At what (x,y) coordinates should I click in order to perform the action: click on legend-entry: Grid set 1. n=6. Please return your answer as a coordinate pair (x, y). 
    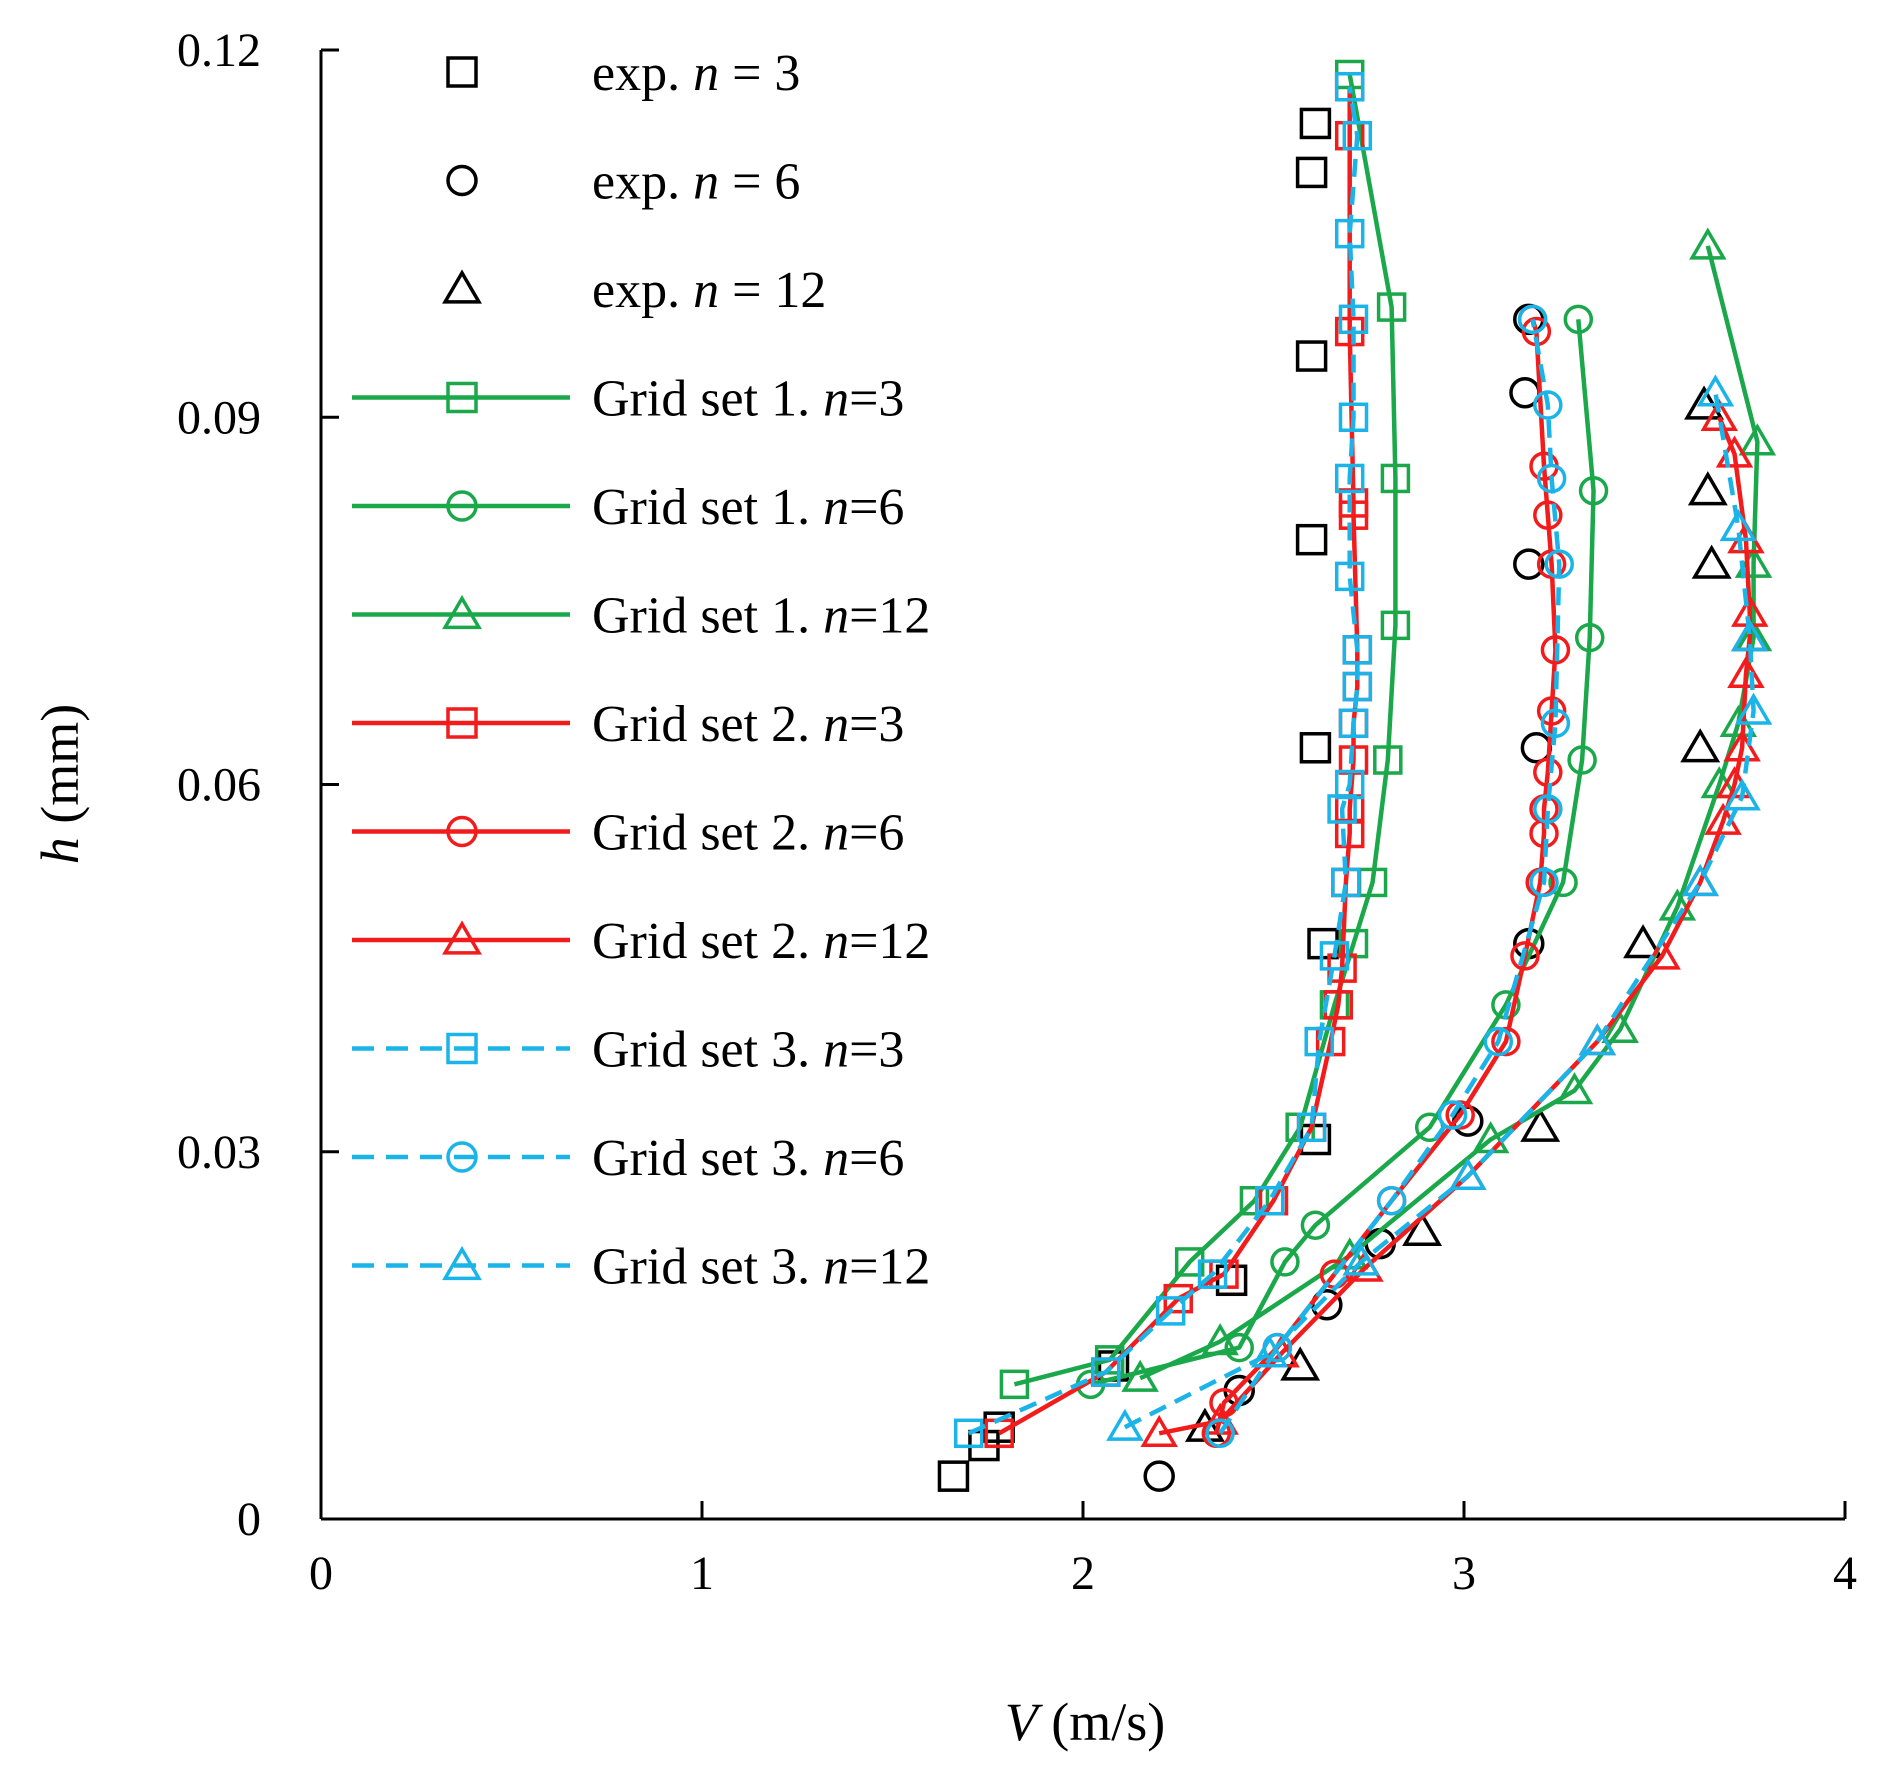
    Looking at the image, I should click on (628, 507).